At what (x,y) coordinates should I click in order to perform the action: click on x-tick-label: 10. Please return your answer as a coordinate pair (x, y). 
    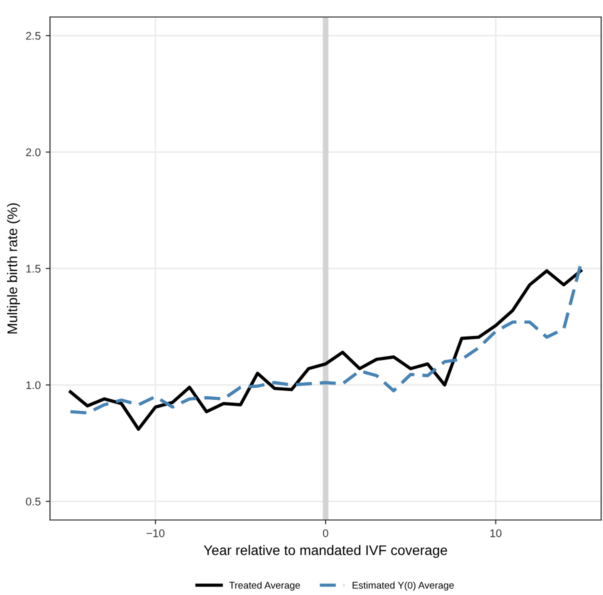
    Looking at the image, I should click on (496, 533).